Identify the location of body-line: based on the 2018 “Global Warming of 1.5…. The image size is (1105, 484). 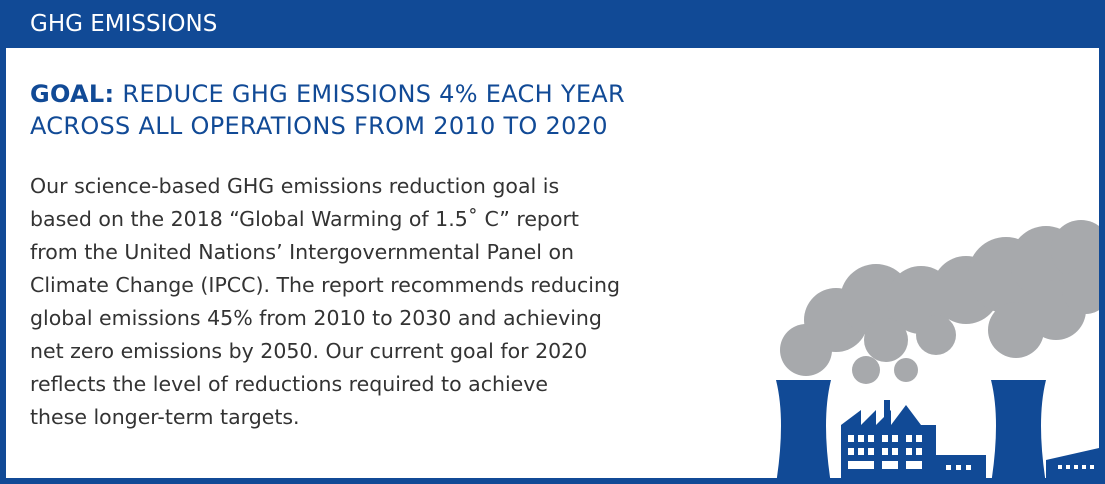
(304, 219).